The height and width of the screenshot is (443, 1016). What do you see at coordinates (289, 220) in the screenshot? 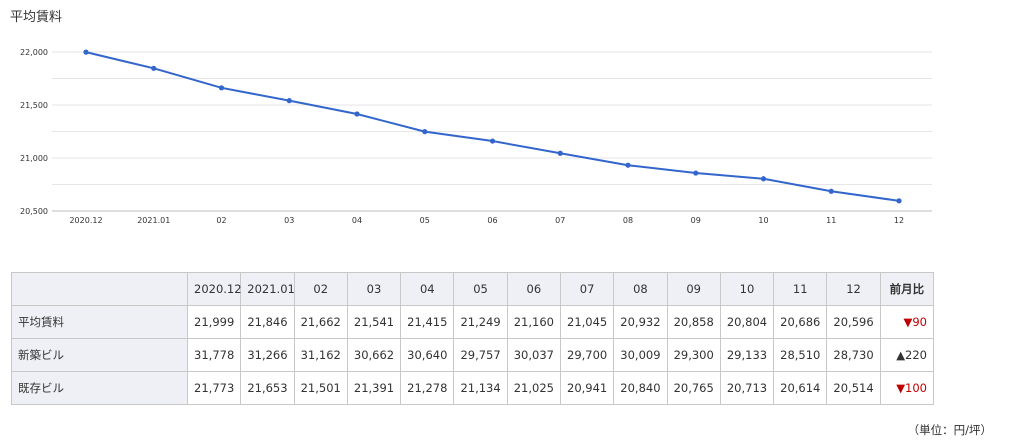
I see `x-tick-label: 03` at bounding box center [289, 220].